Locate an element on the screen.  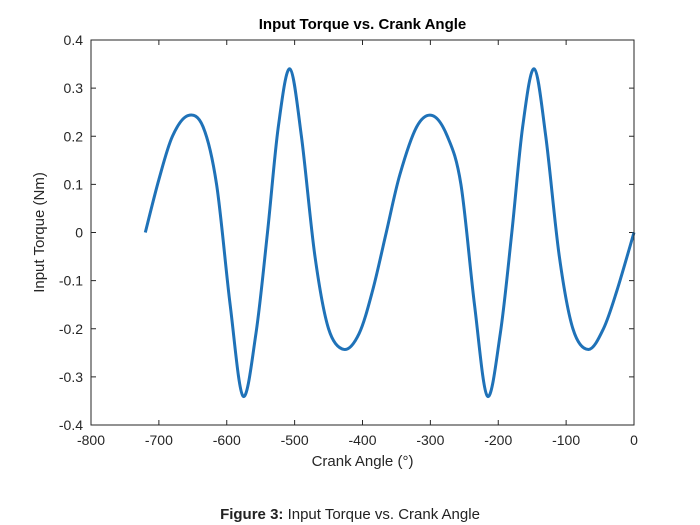
x-tick-label: -100 is located at coordinates (566, 440).